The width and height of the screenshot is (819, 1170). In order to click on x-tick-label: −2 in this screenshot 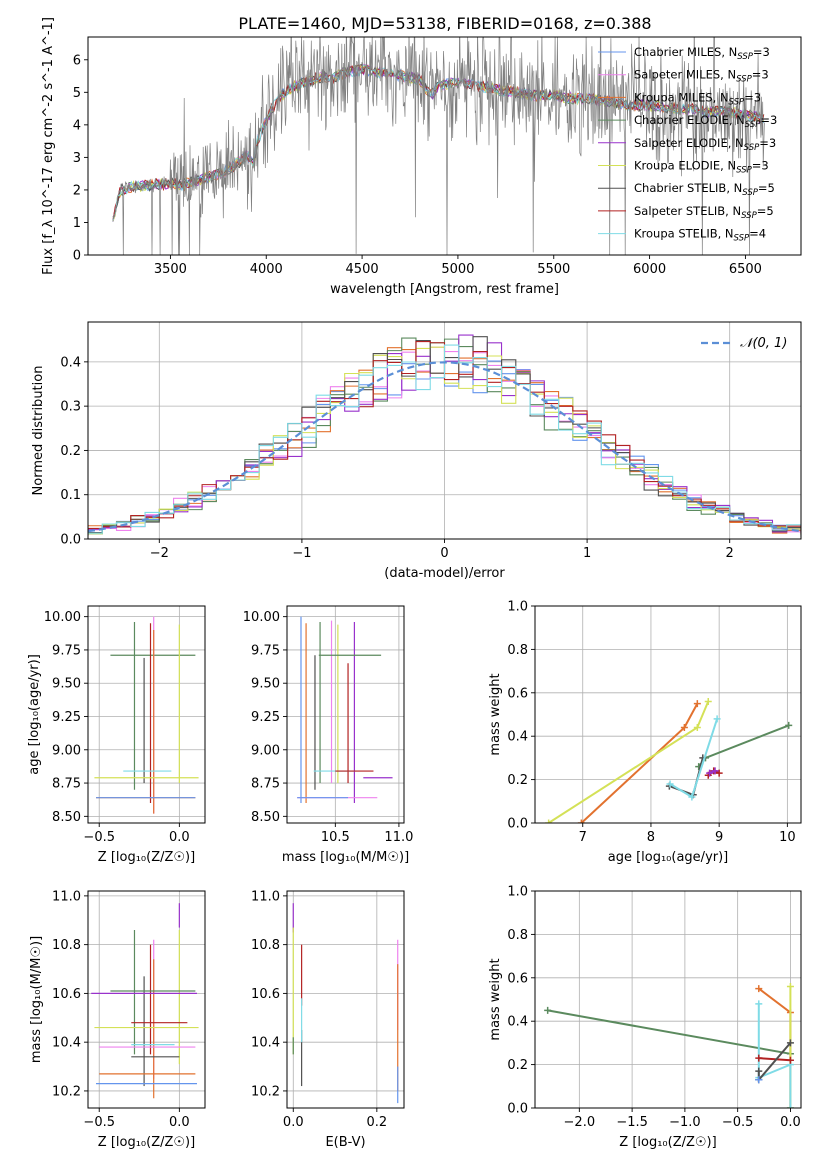, I will do `click(159, 553)`.